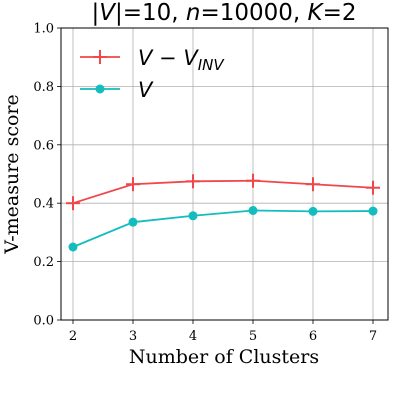  Describe the element at coordinates (253, 336) in the screenshot. I see `x-tick-label: 5` at that location.